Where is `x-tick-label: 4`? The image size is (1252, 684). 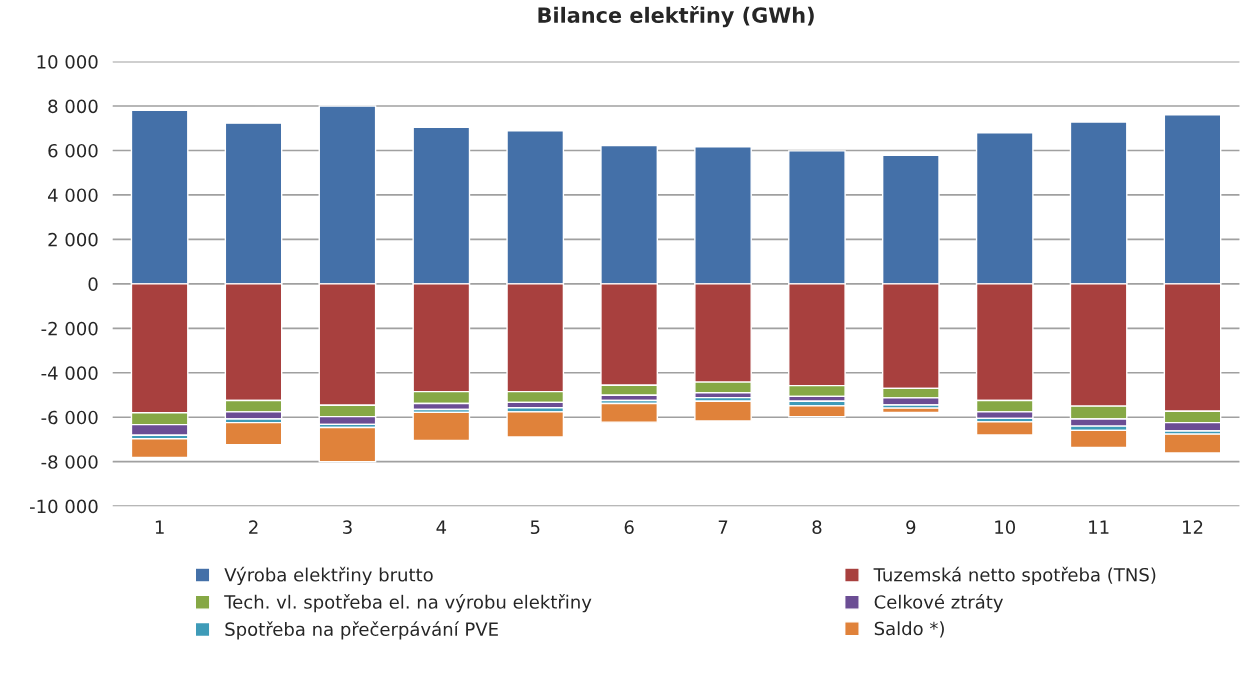 x-tick-label: 4 is located at coordinates (441, 527).